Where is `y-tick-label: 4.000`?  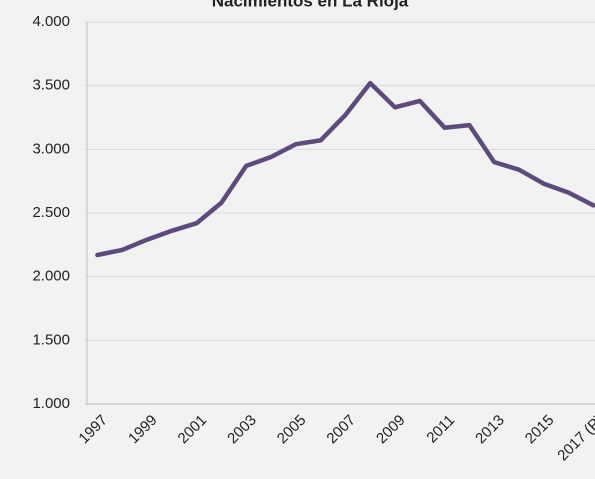 y-tick-label: 4.000 is located at coordinates (51, 21).